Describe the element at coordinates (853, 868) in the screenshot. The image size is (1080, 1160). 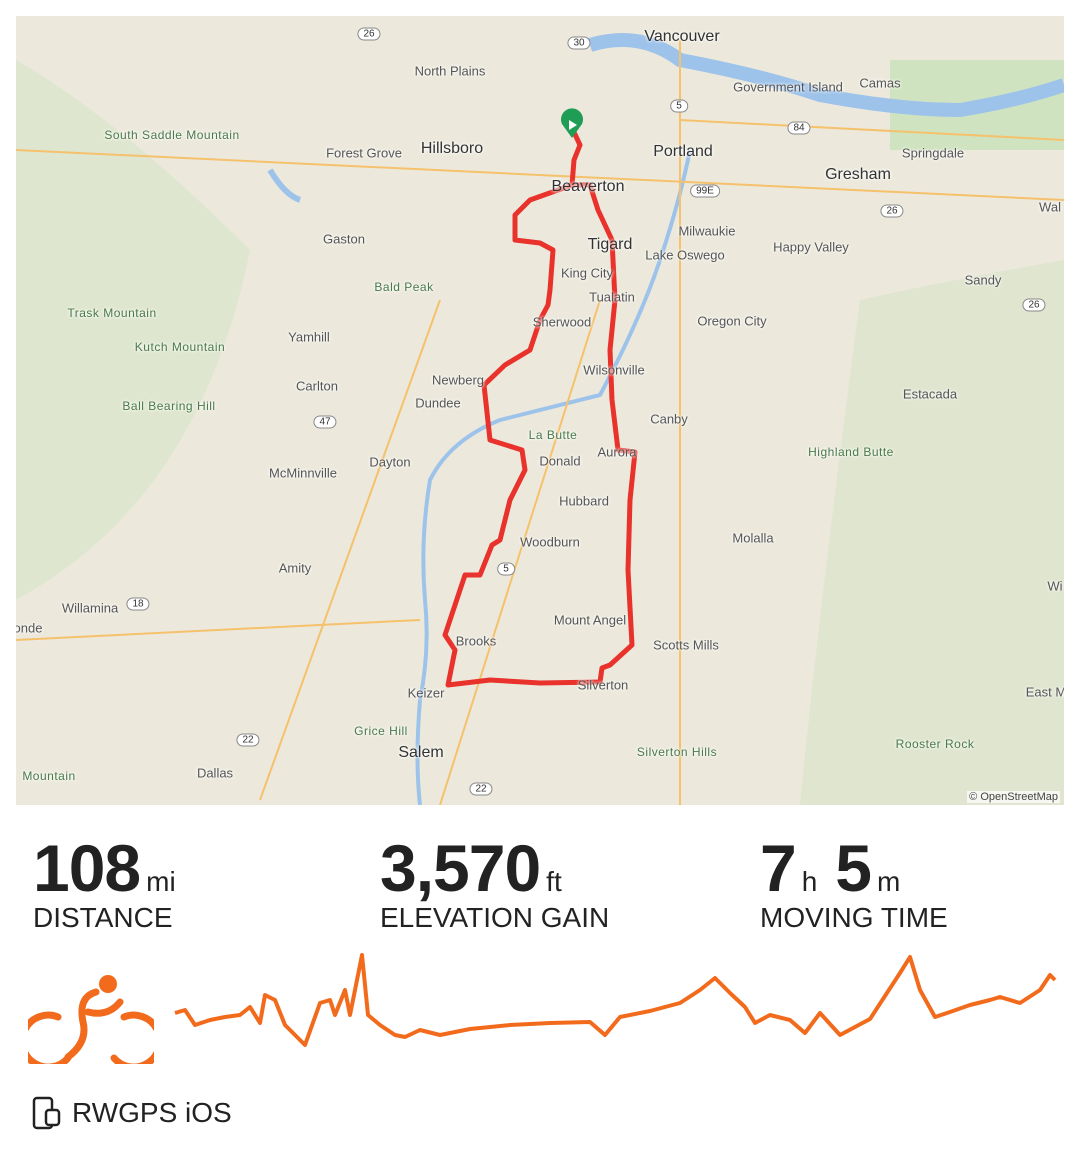
I see `minutes-value: 5` at that location.